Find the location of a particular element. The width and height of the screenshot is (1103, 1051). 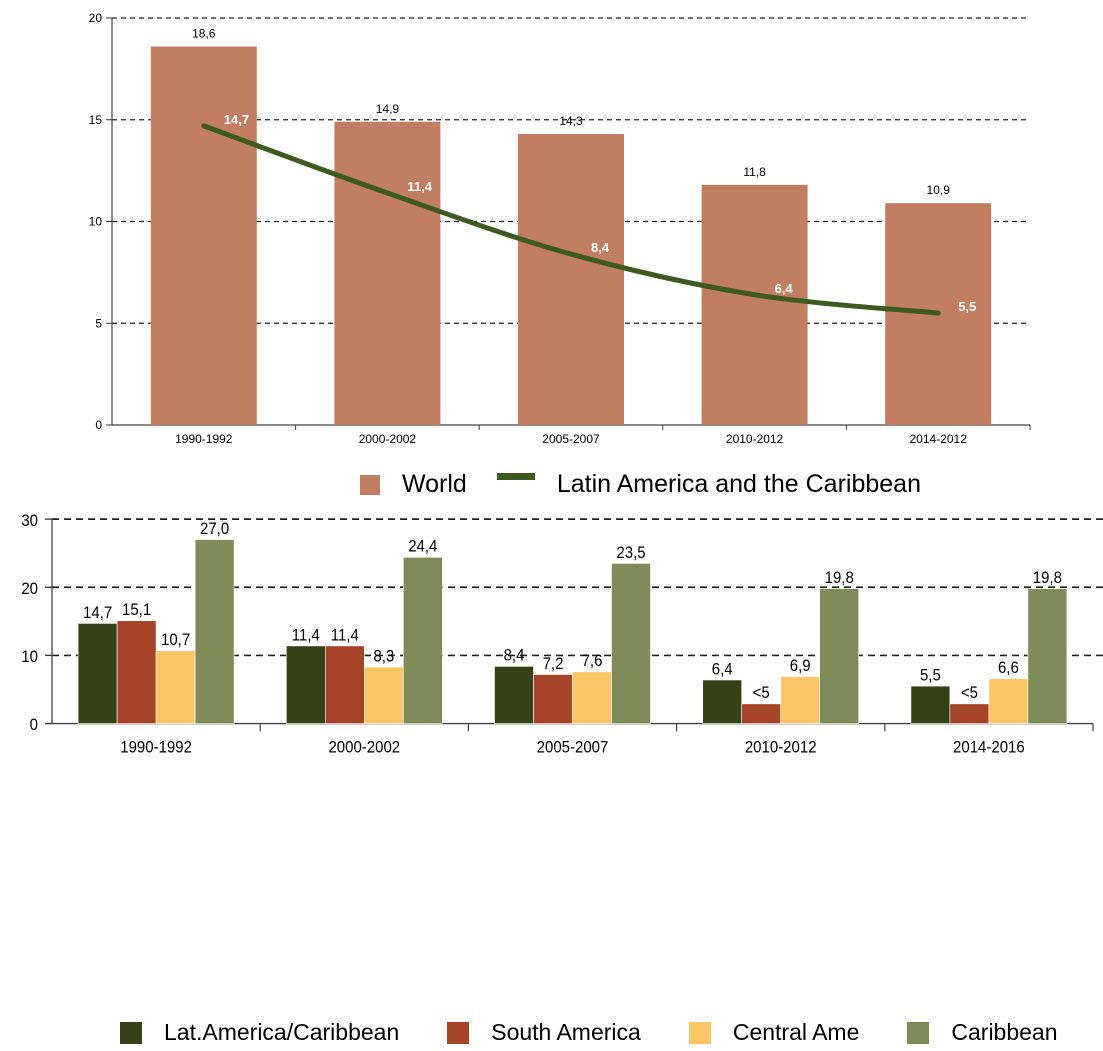

data-label: 14,7 is located at coordinates (97, 613).